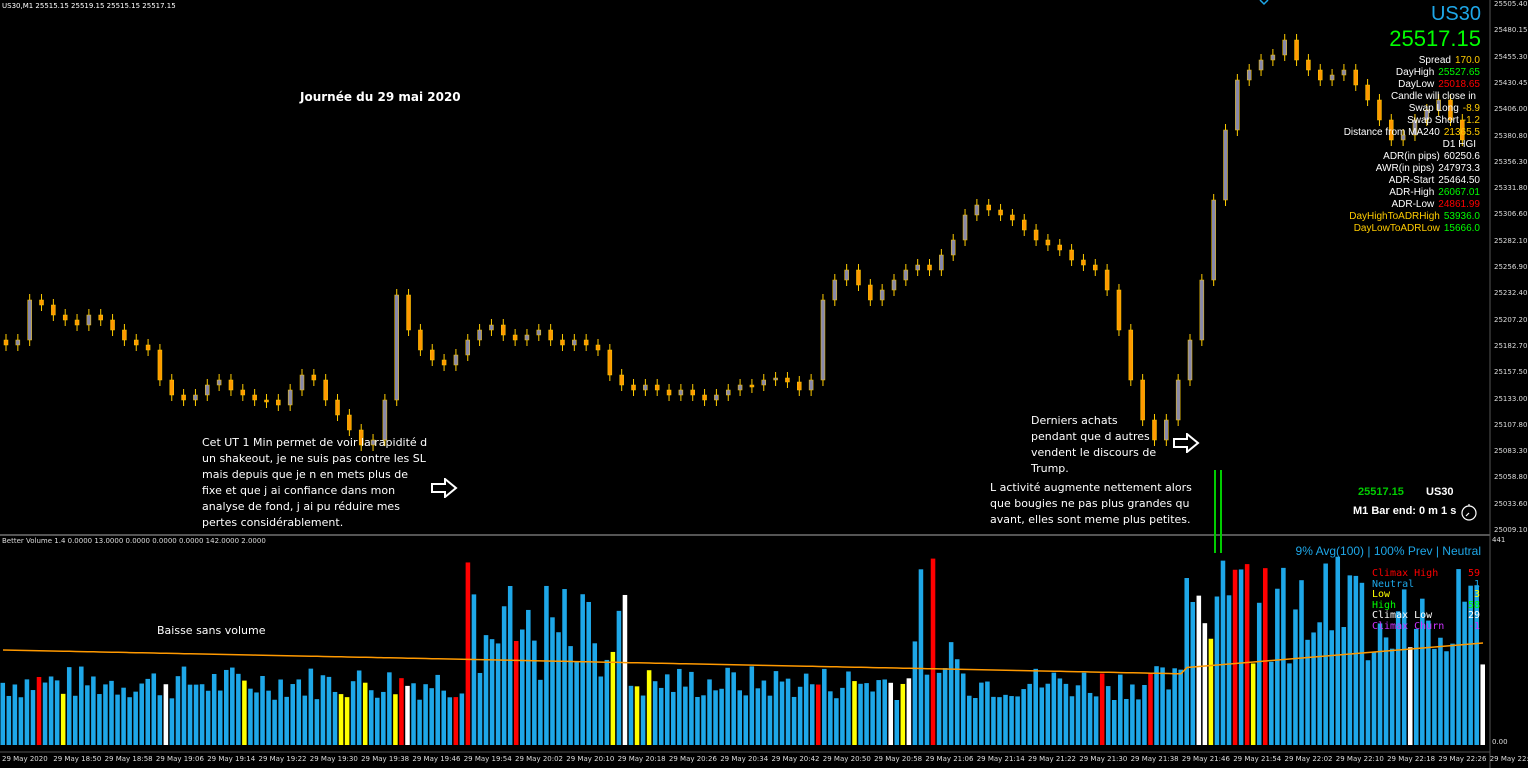  What do you see at coordinates (385, 759) in the screenshot?
I see `time-tick: 29 May 19:38` at bounding box center [385, 759].